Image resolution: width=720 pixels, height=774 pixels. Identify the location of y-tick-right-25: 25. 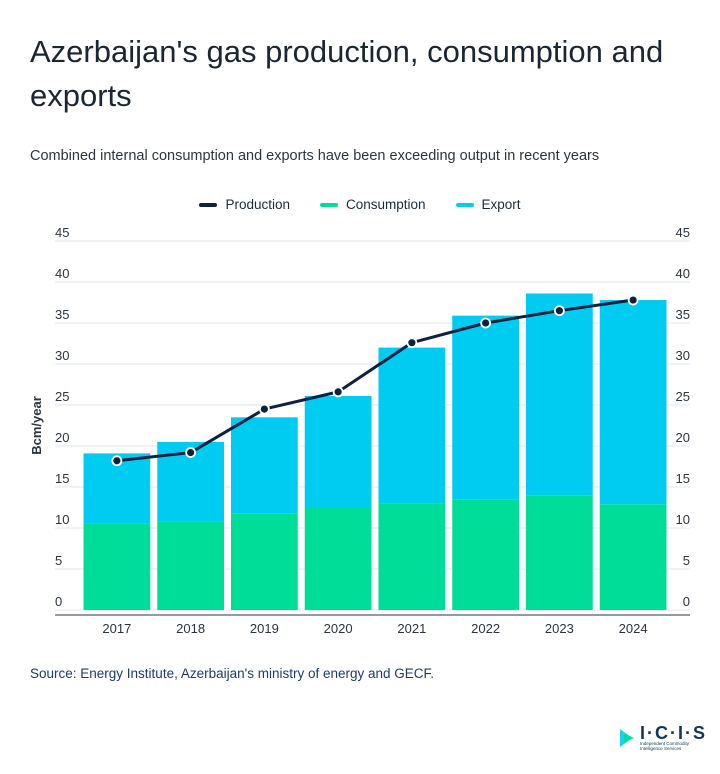
(683, 396).